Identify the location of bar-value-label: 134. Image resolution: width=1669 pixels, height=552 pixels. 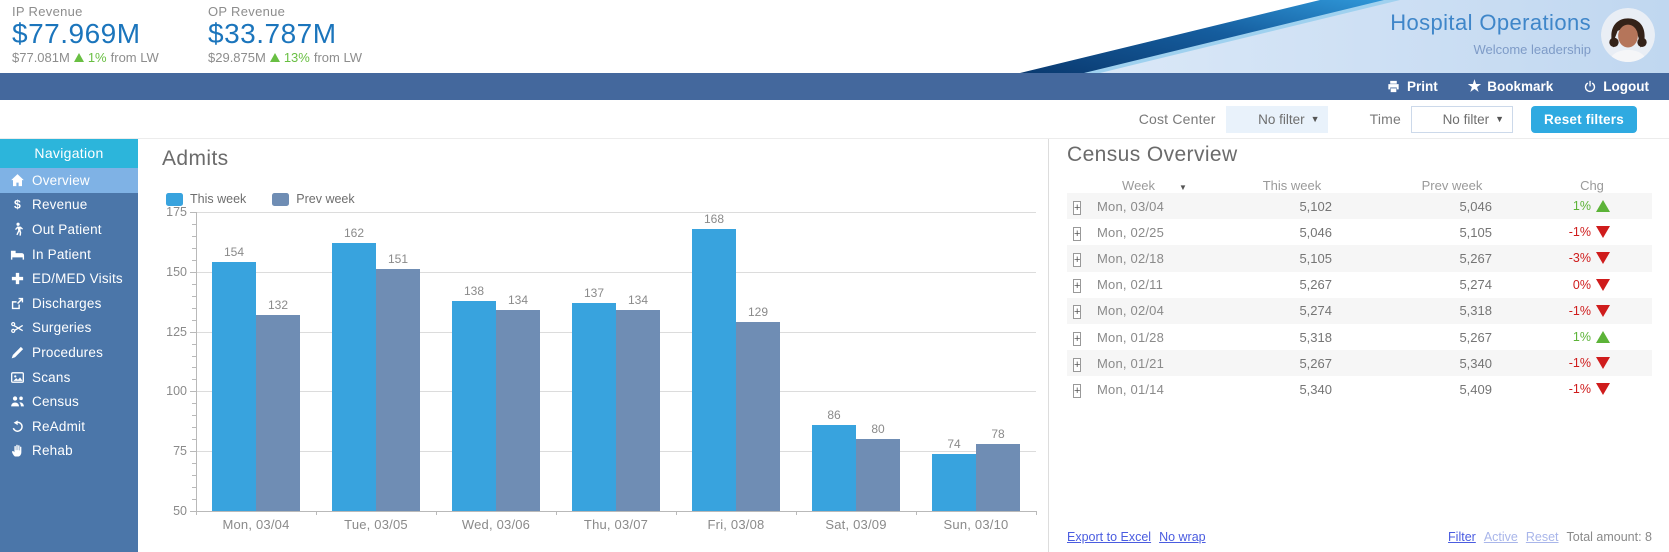
(638, 300).